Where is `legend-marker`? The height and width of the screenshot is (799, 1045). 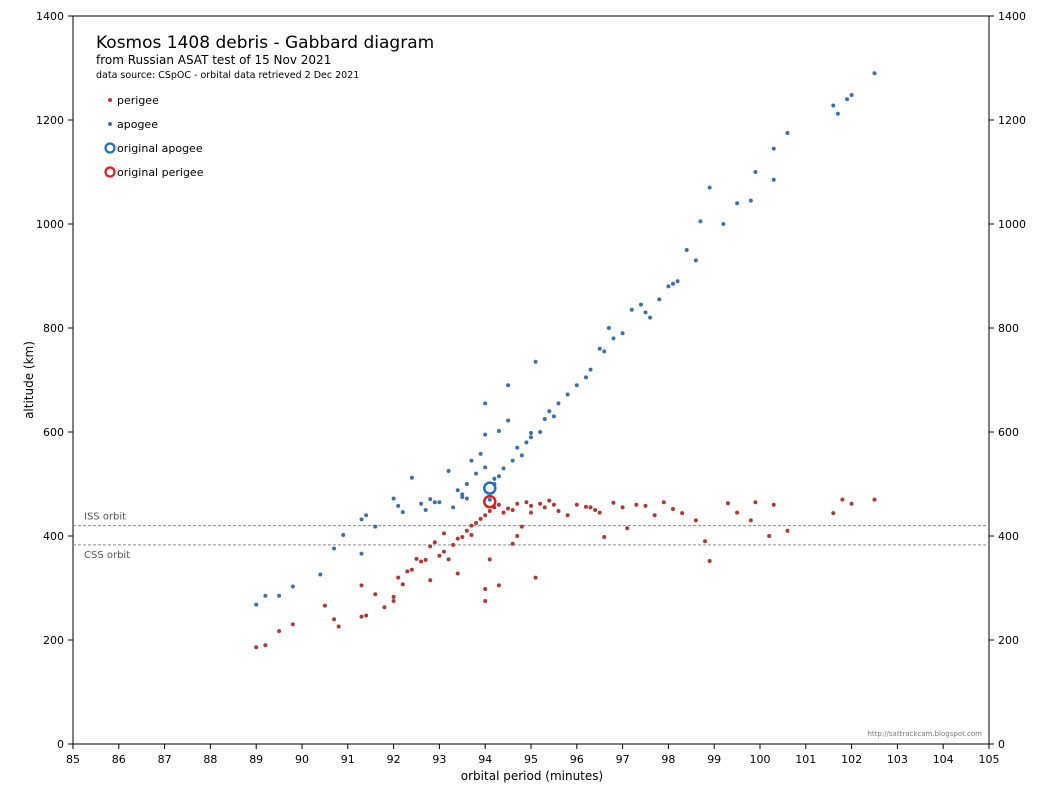
legend-marker is located at coordinates (110, 124).